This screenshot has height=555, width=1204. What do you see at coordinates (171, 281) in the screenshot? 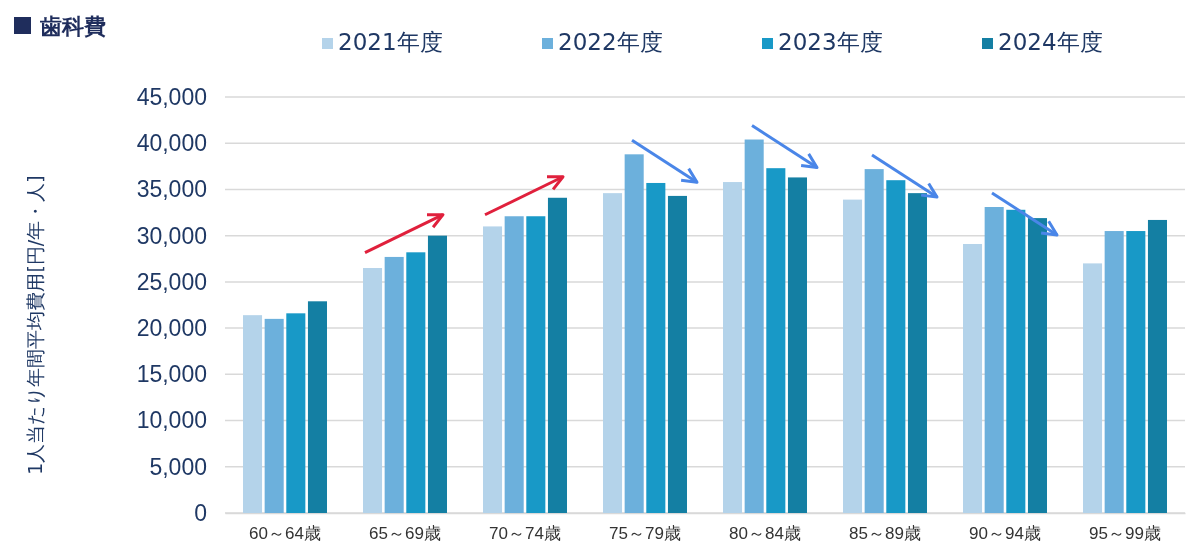
I see `y-tick-label: 25,000` at bounding box center [171, 281].